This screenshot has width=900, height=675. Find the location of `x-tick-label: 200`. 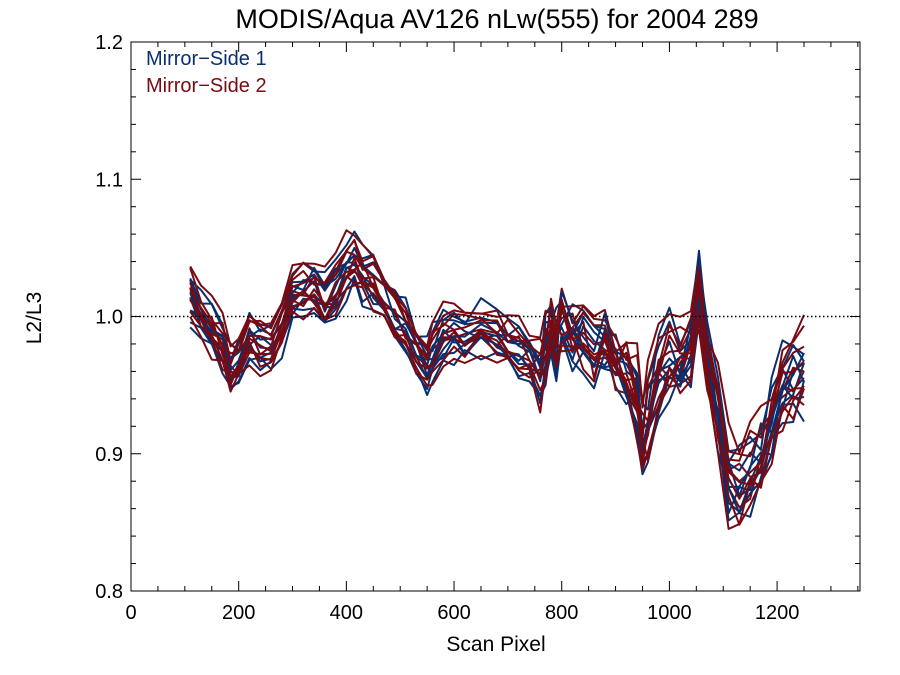

x-tick-label: 200 is located at coordinates (238, 613).